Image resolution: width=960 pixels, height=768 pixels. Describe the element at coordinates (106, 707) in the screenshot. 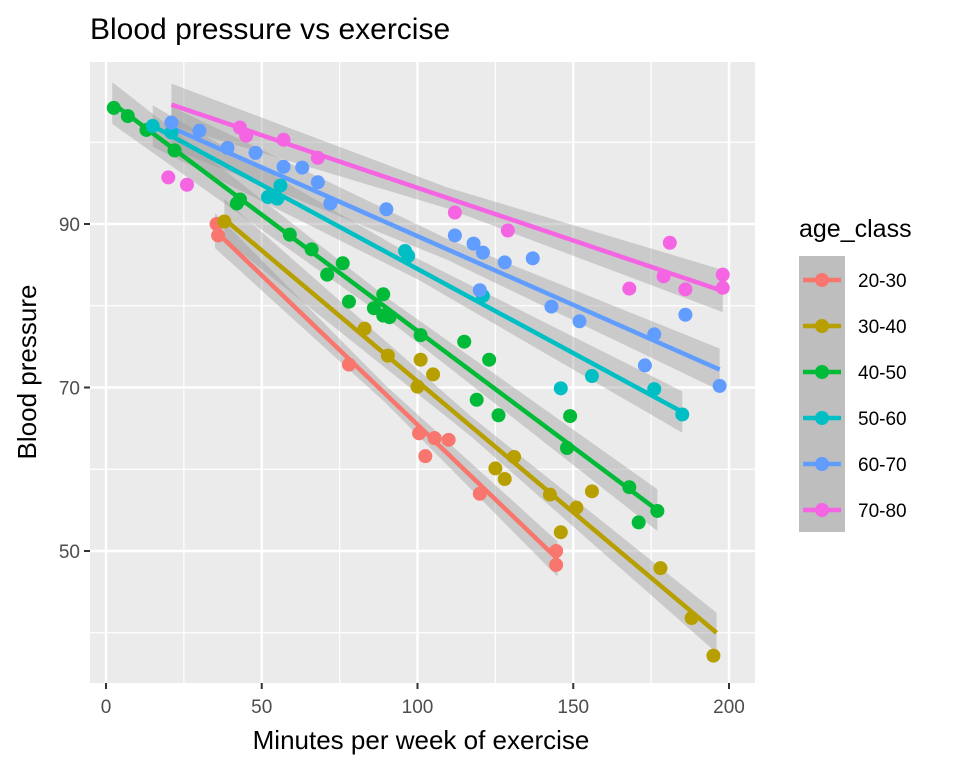

I see `x-tick-label: 0` at that location.